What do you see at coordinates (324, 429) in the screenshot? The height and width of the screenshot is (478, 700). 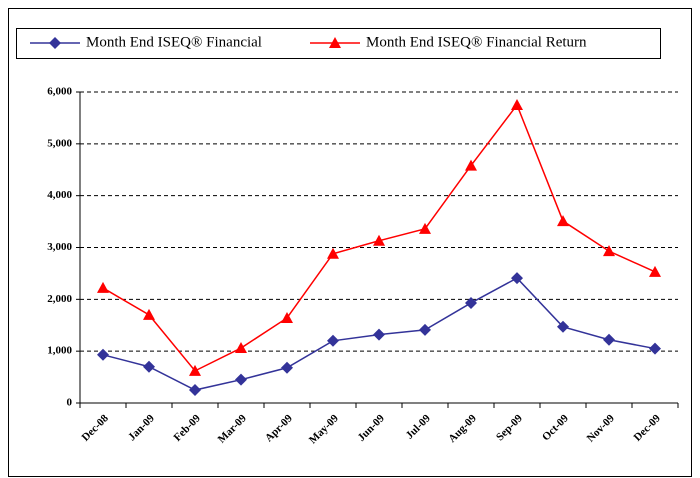 I see `x-tick-label: May-09` at bounding box center [324, 429].